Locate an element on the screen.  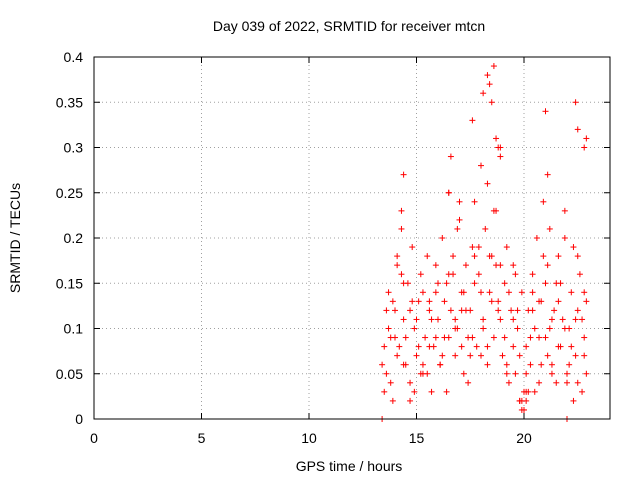
y-tick-label: 0.25 is located at coordinates (69, 193).